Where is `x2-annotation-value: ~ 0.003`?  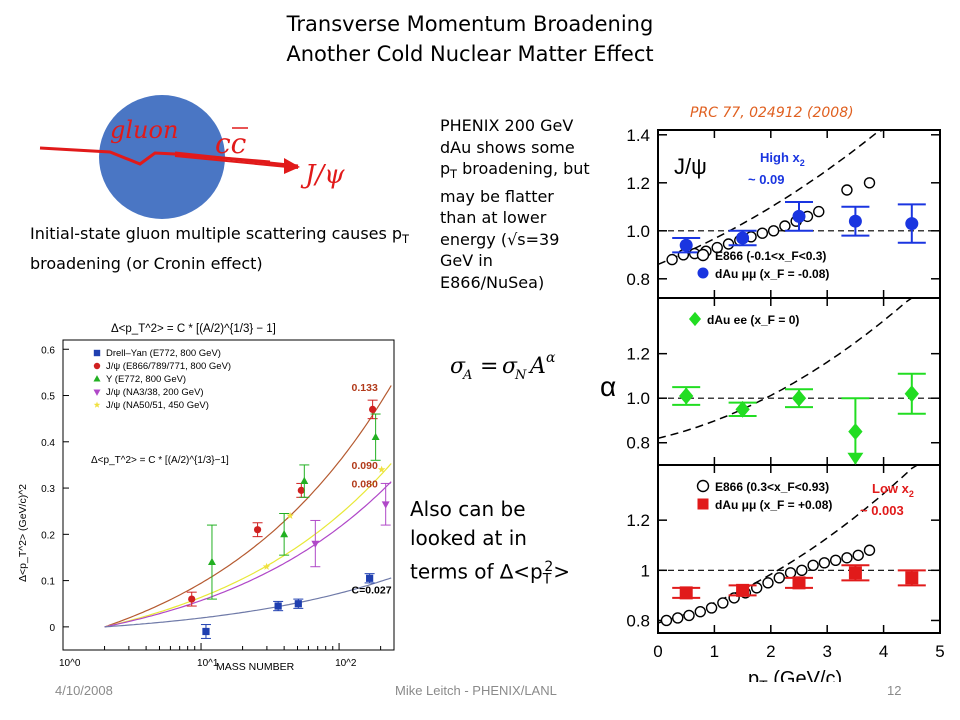
x2-annotation-value: ~ 0.003 is located at coordinates (882, 510).